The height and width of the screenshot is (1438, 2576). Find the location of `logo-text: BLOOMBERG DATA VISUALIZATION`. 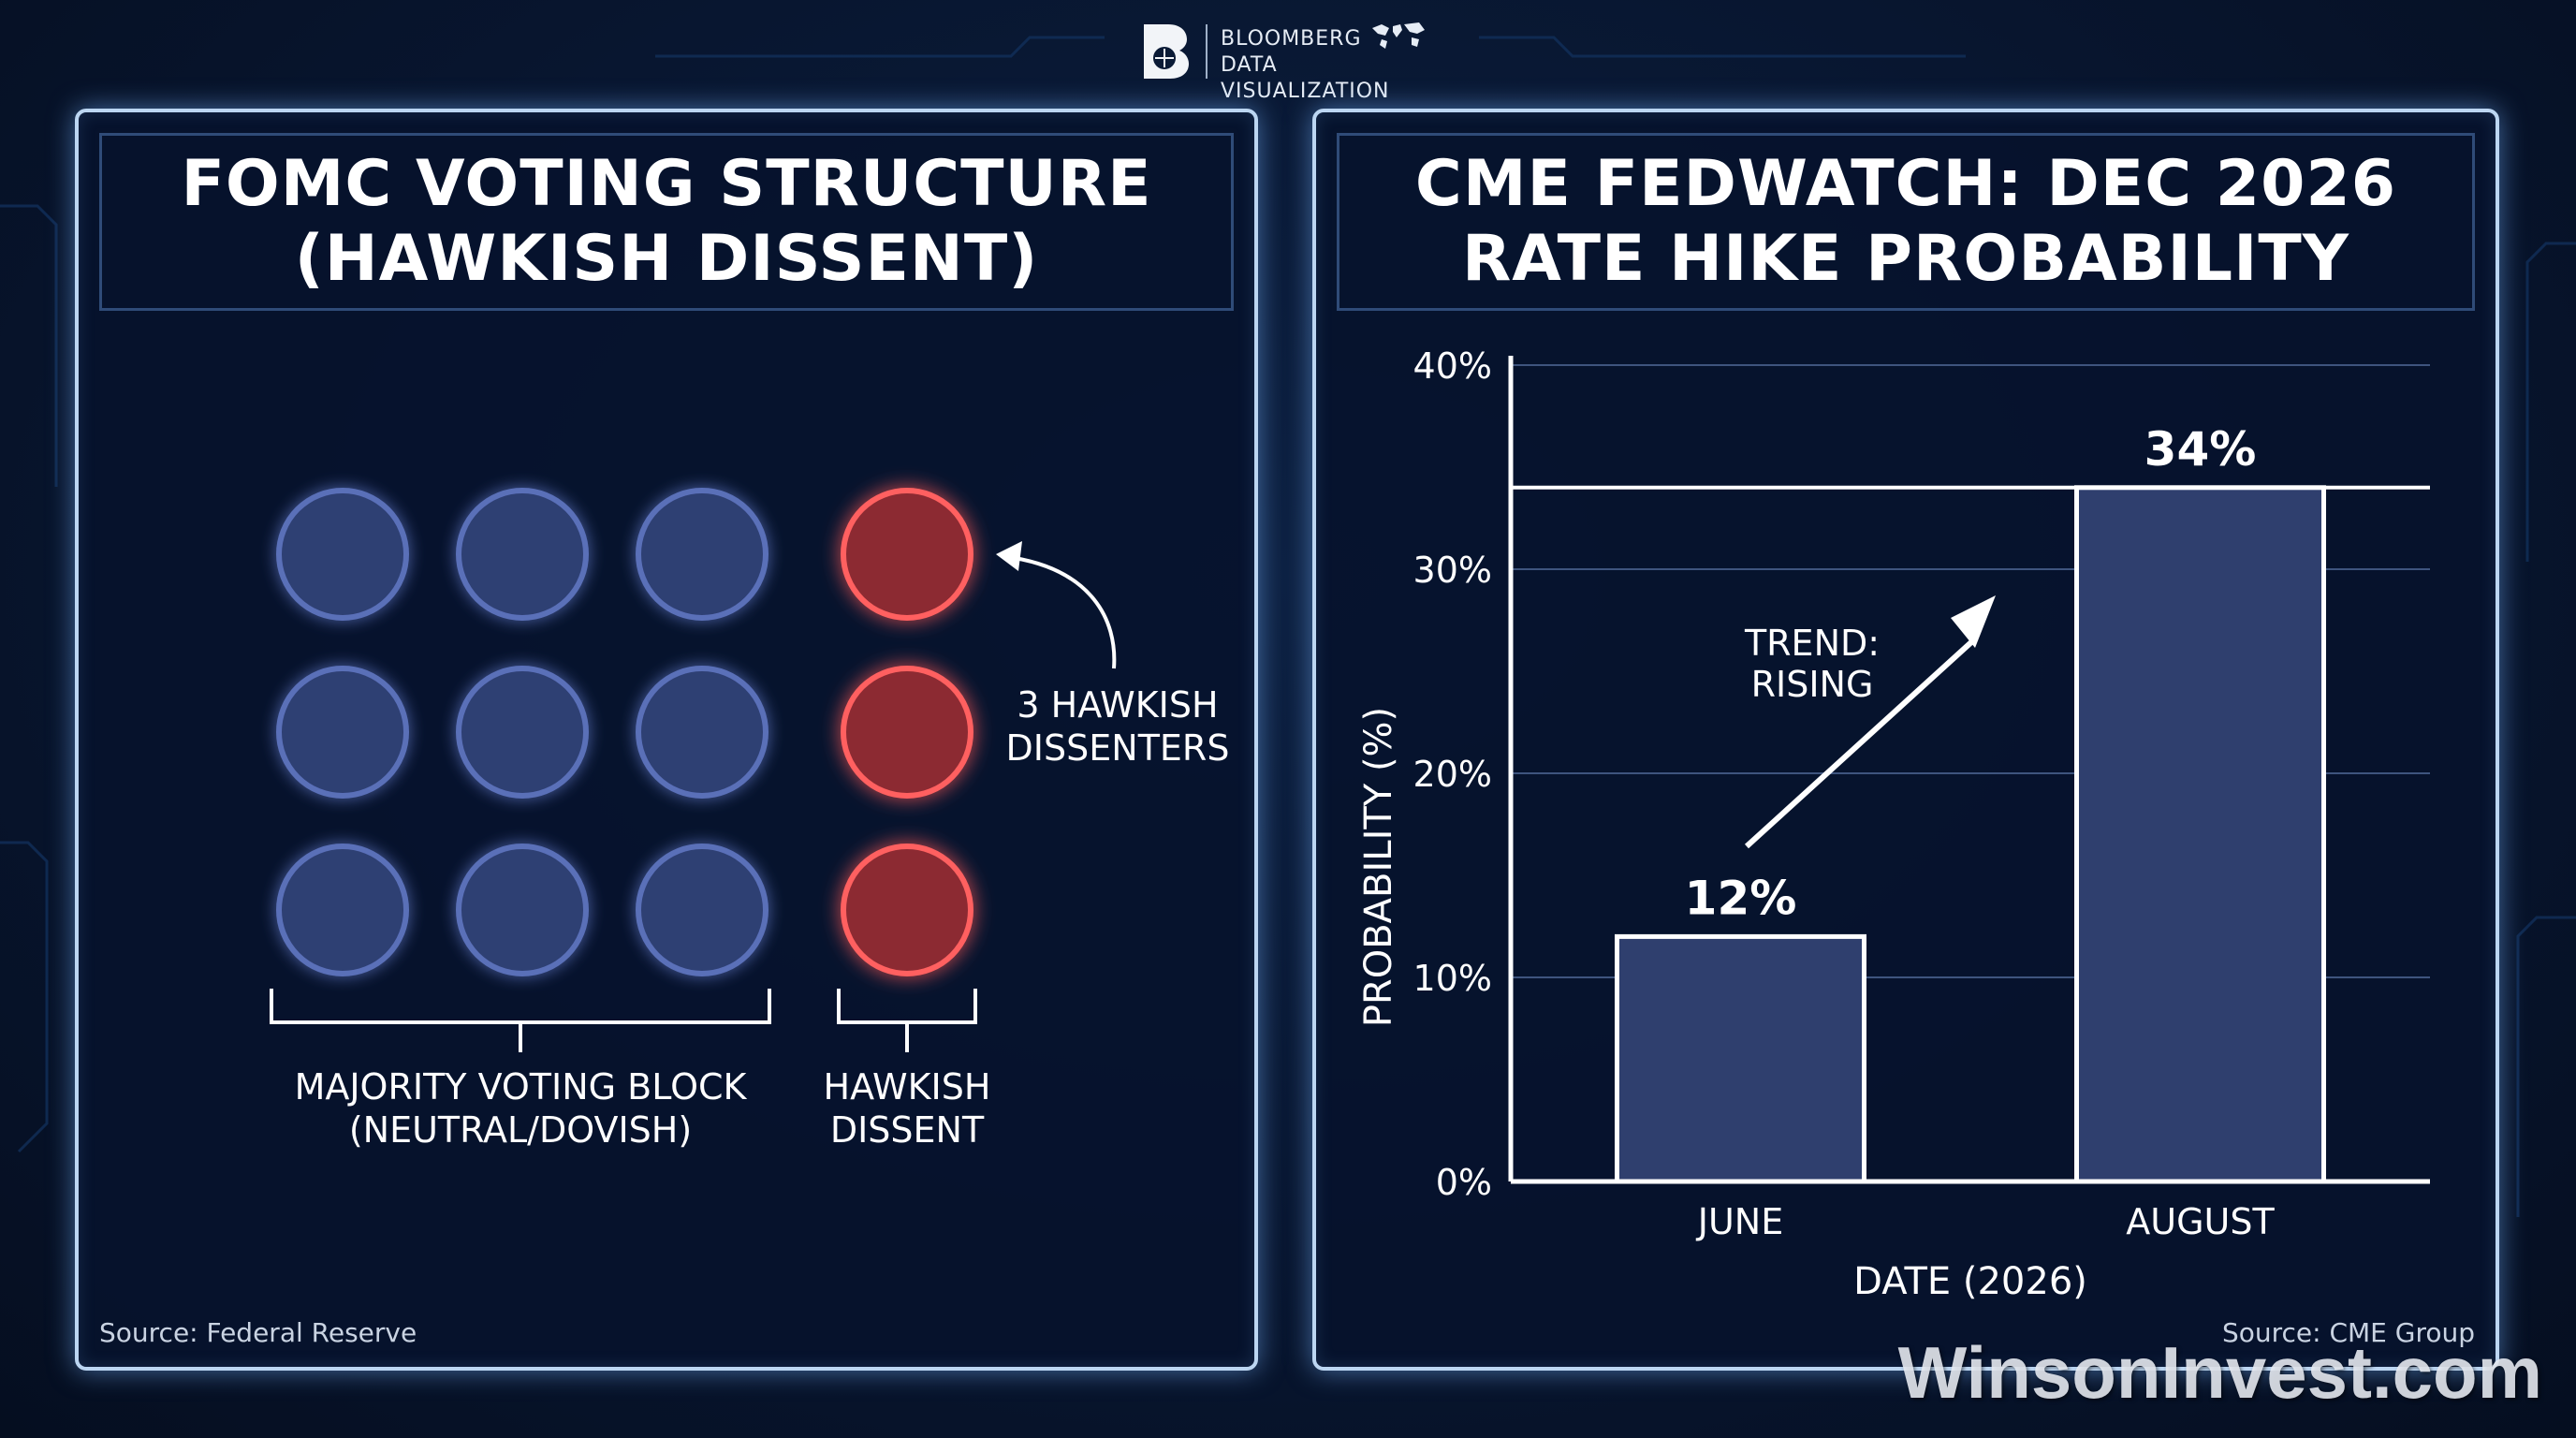

logo-text: BLOOMBERG DATA VISUALIZATION is located at coordinates (1330, 65).